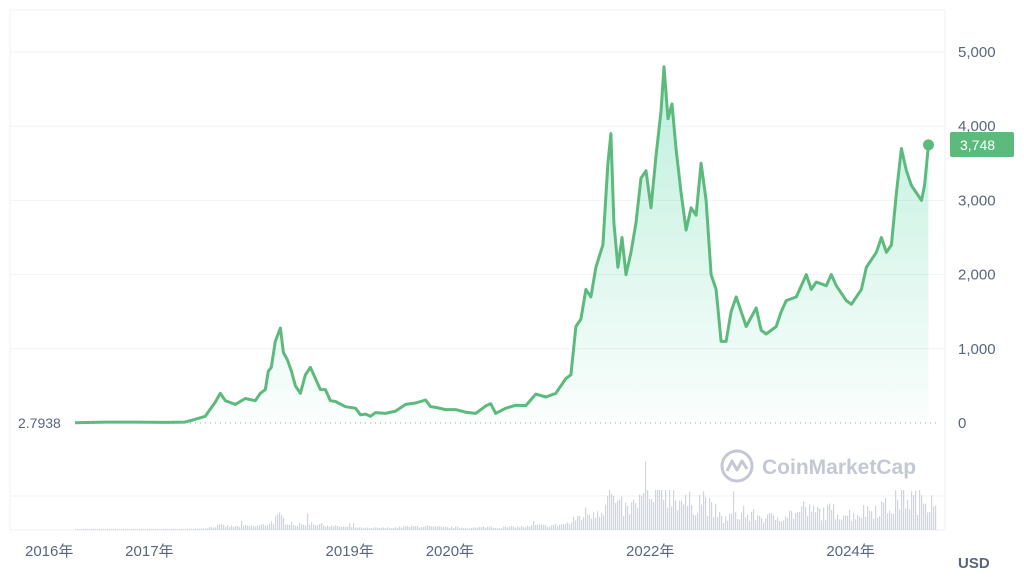 Image resolution: width=1024 pixels, height=585 pixels. Describe the element at coordinates (39, 423) in the screenshot. I see `start-value-label: 2.7938` at that location.